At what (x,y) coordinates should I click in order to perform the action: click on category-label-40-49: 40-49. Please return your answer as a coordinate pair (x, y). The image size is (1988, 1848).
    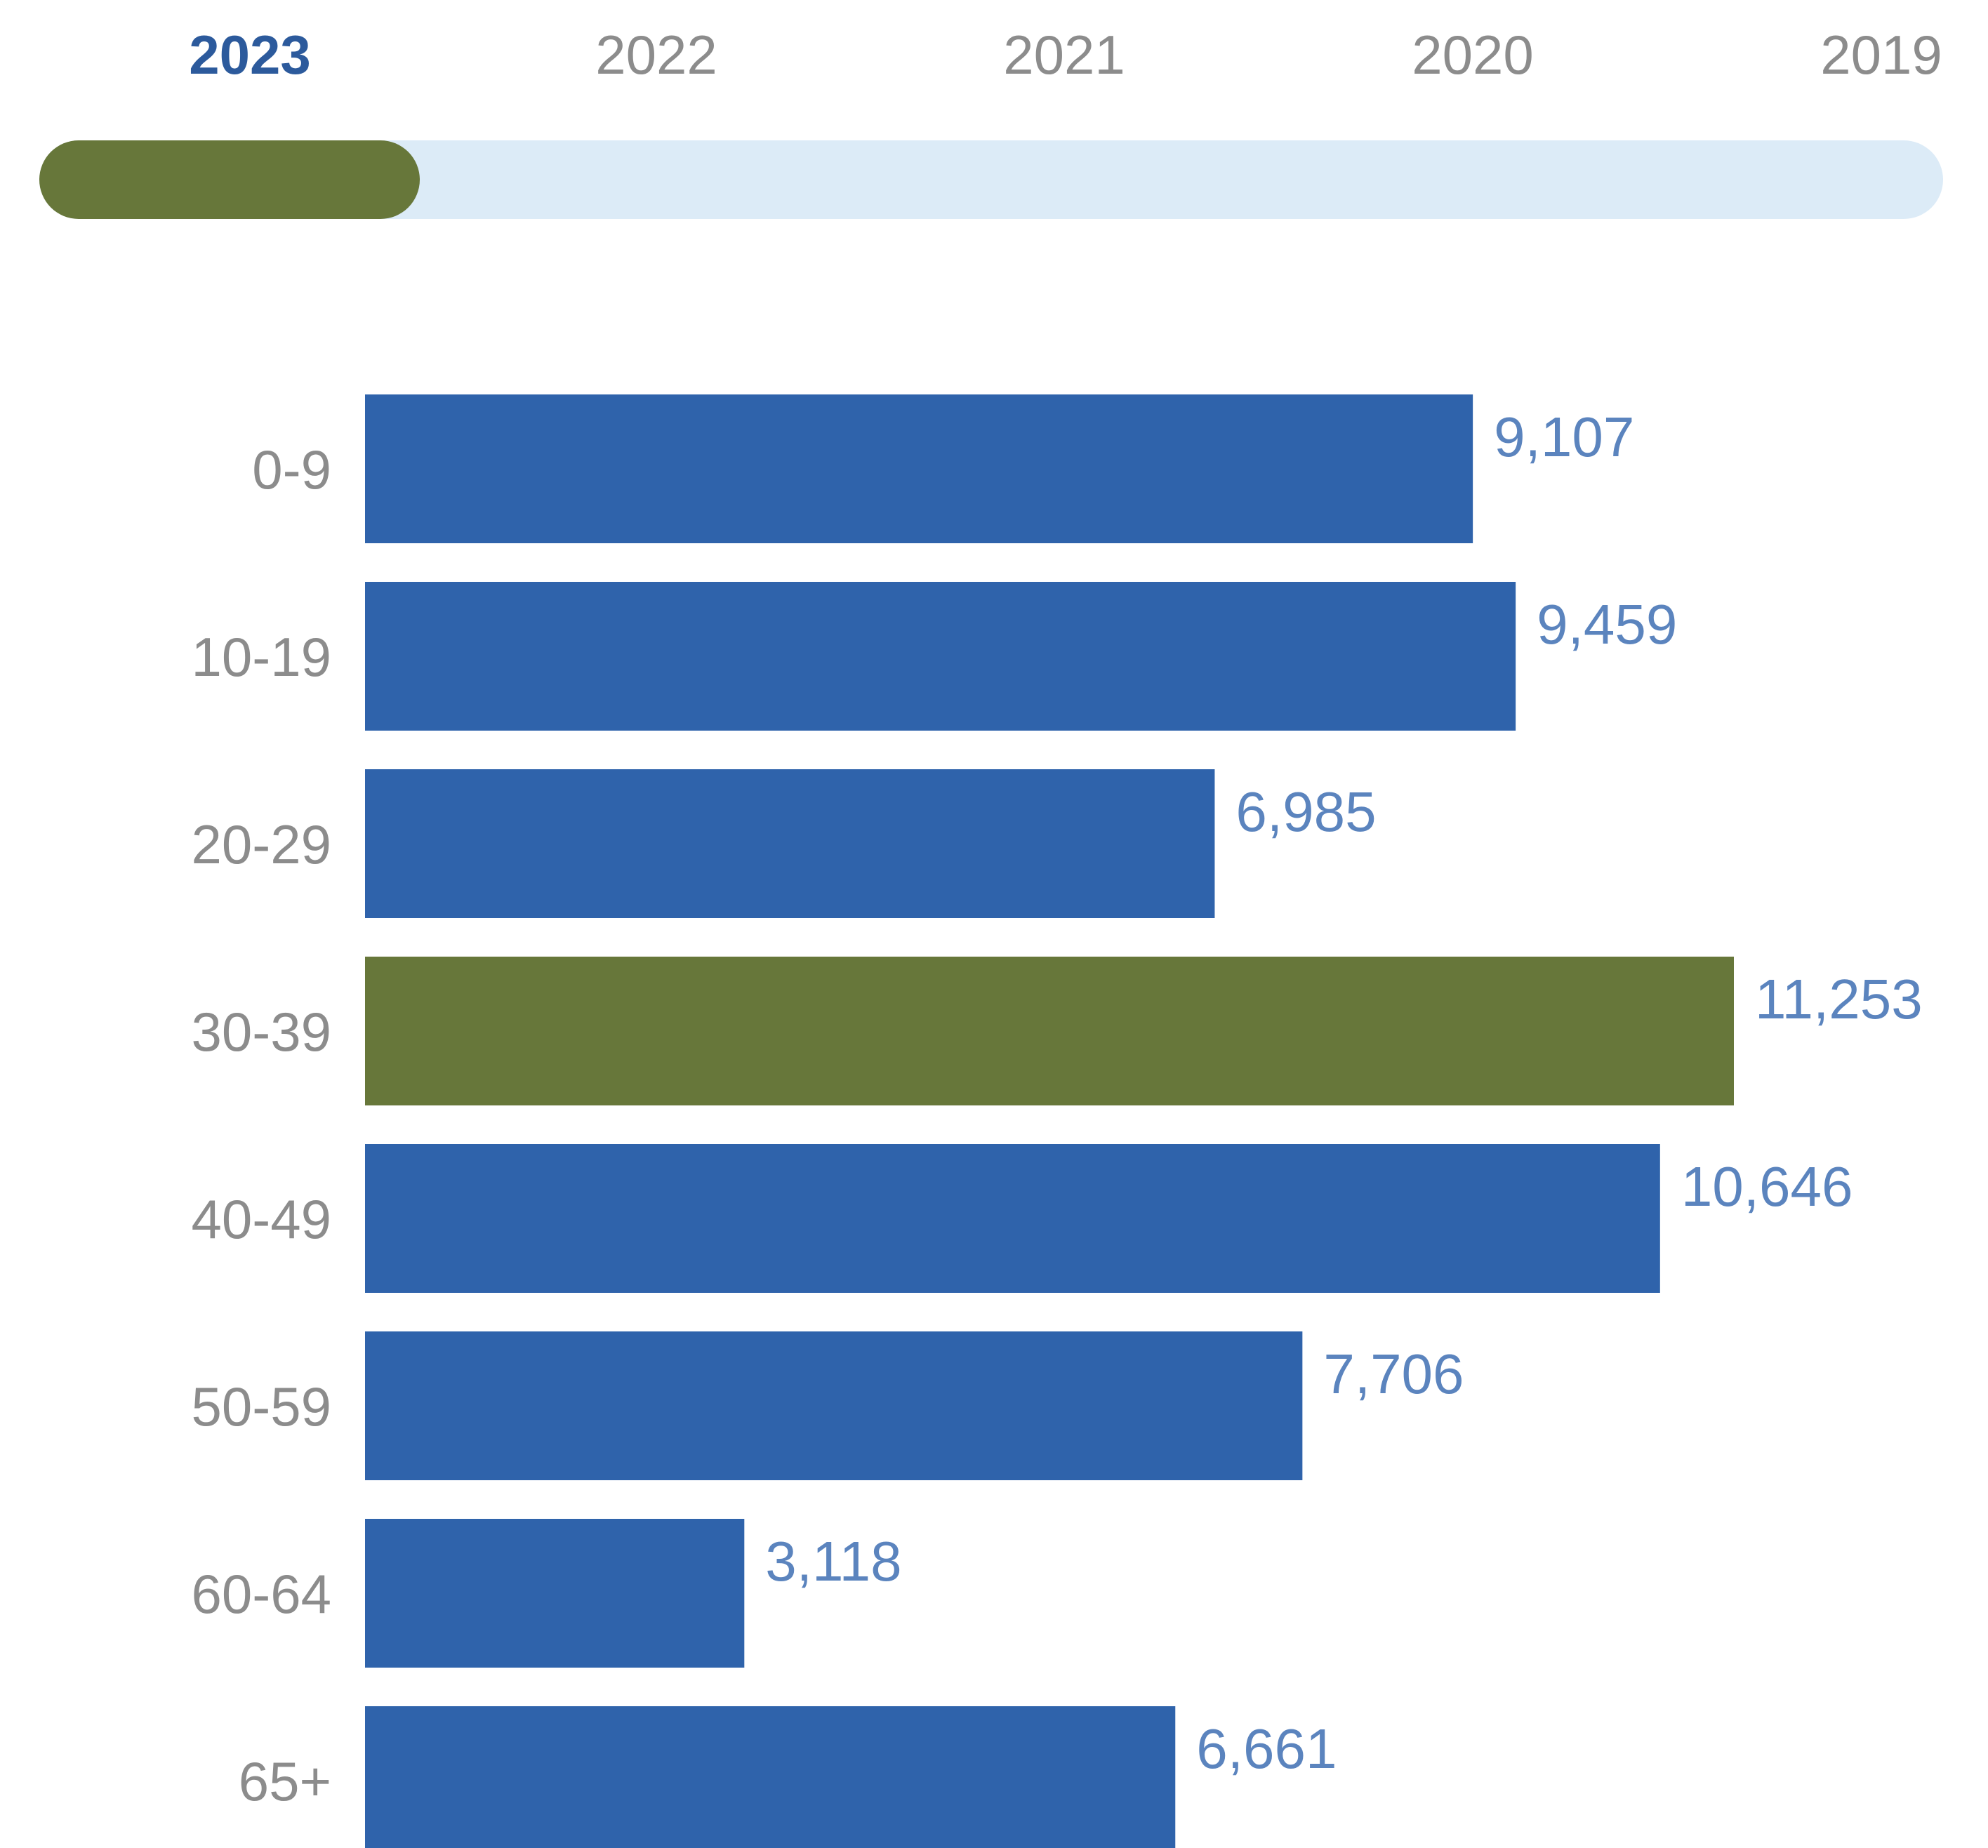
    Looking at the image, I should click on (262, 1219).